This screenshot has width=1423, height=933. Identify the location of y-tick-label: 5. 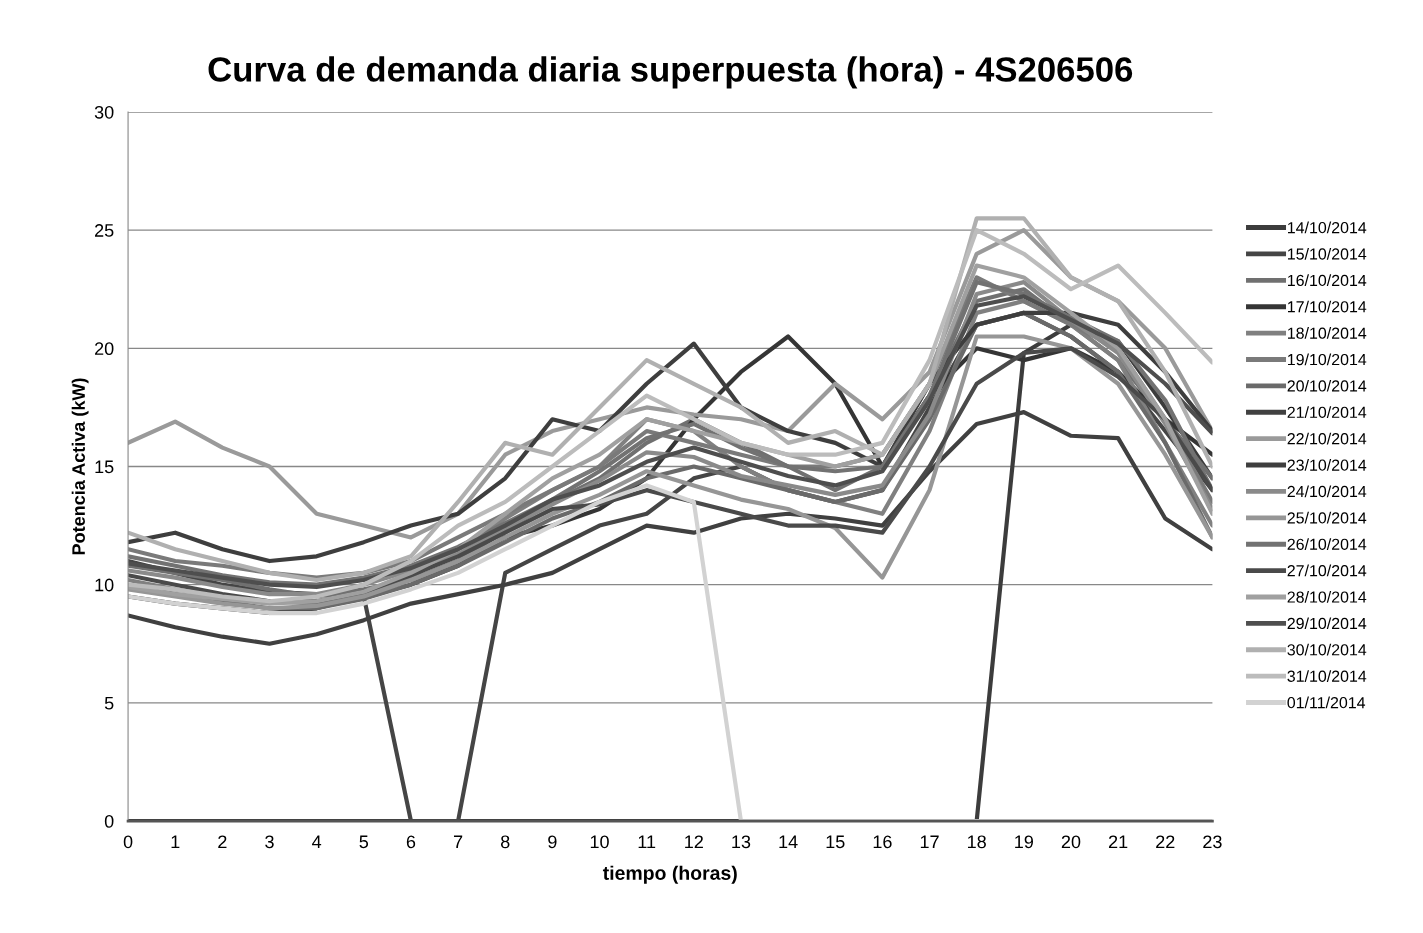
(109, 703).